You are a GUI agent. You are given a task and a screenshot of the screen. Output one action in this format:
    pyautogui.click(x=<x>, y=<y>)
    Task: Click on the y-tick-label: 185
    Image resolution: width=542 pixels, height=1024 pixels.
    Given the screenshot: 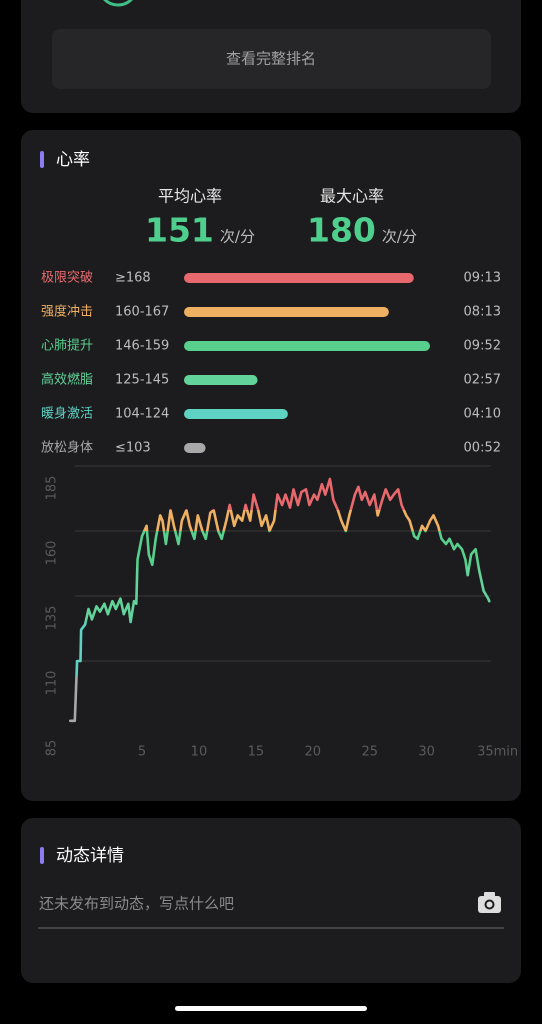 What is the action you would take?
    pyautogui.click(x=52, y=488)
    